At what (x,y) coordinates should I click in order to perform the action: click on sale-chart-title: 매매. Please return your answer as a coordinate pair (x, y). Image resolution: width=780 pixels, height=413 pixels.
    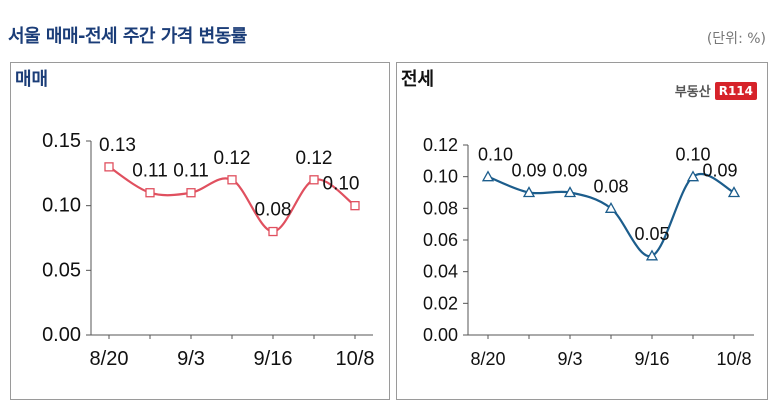
    Looking at the image, I should click on (32, 79).